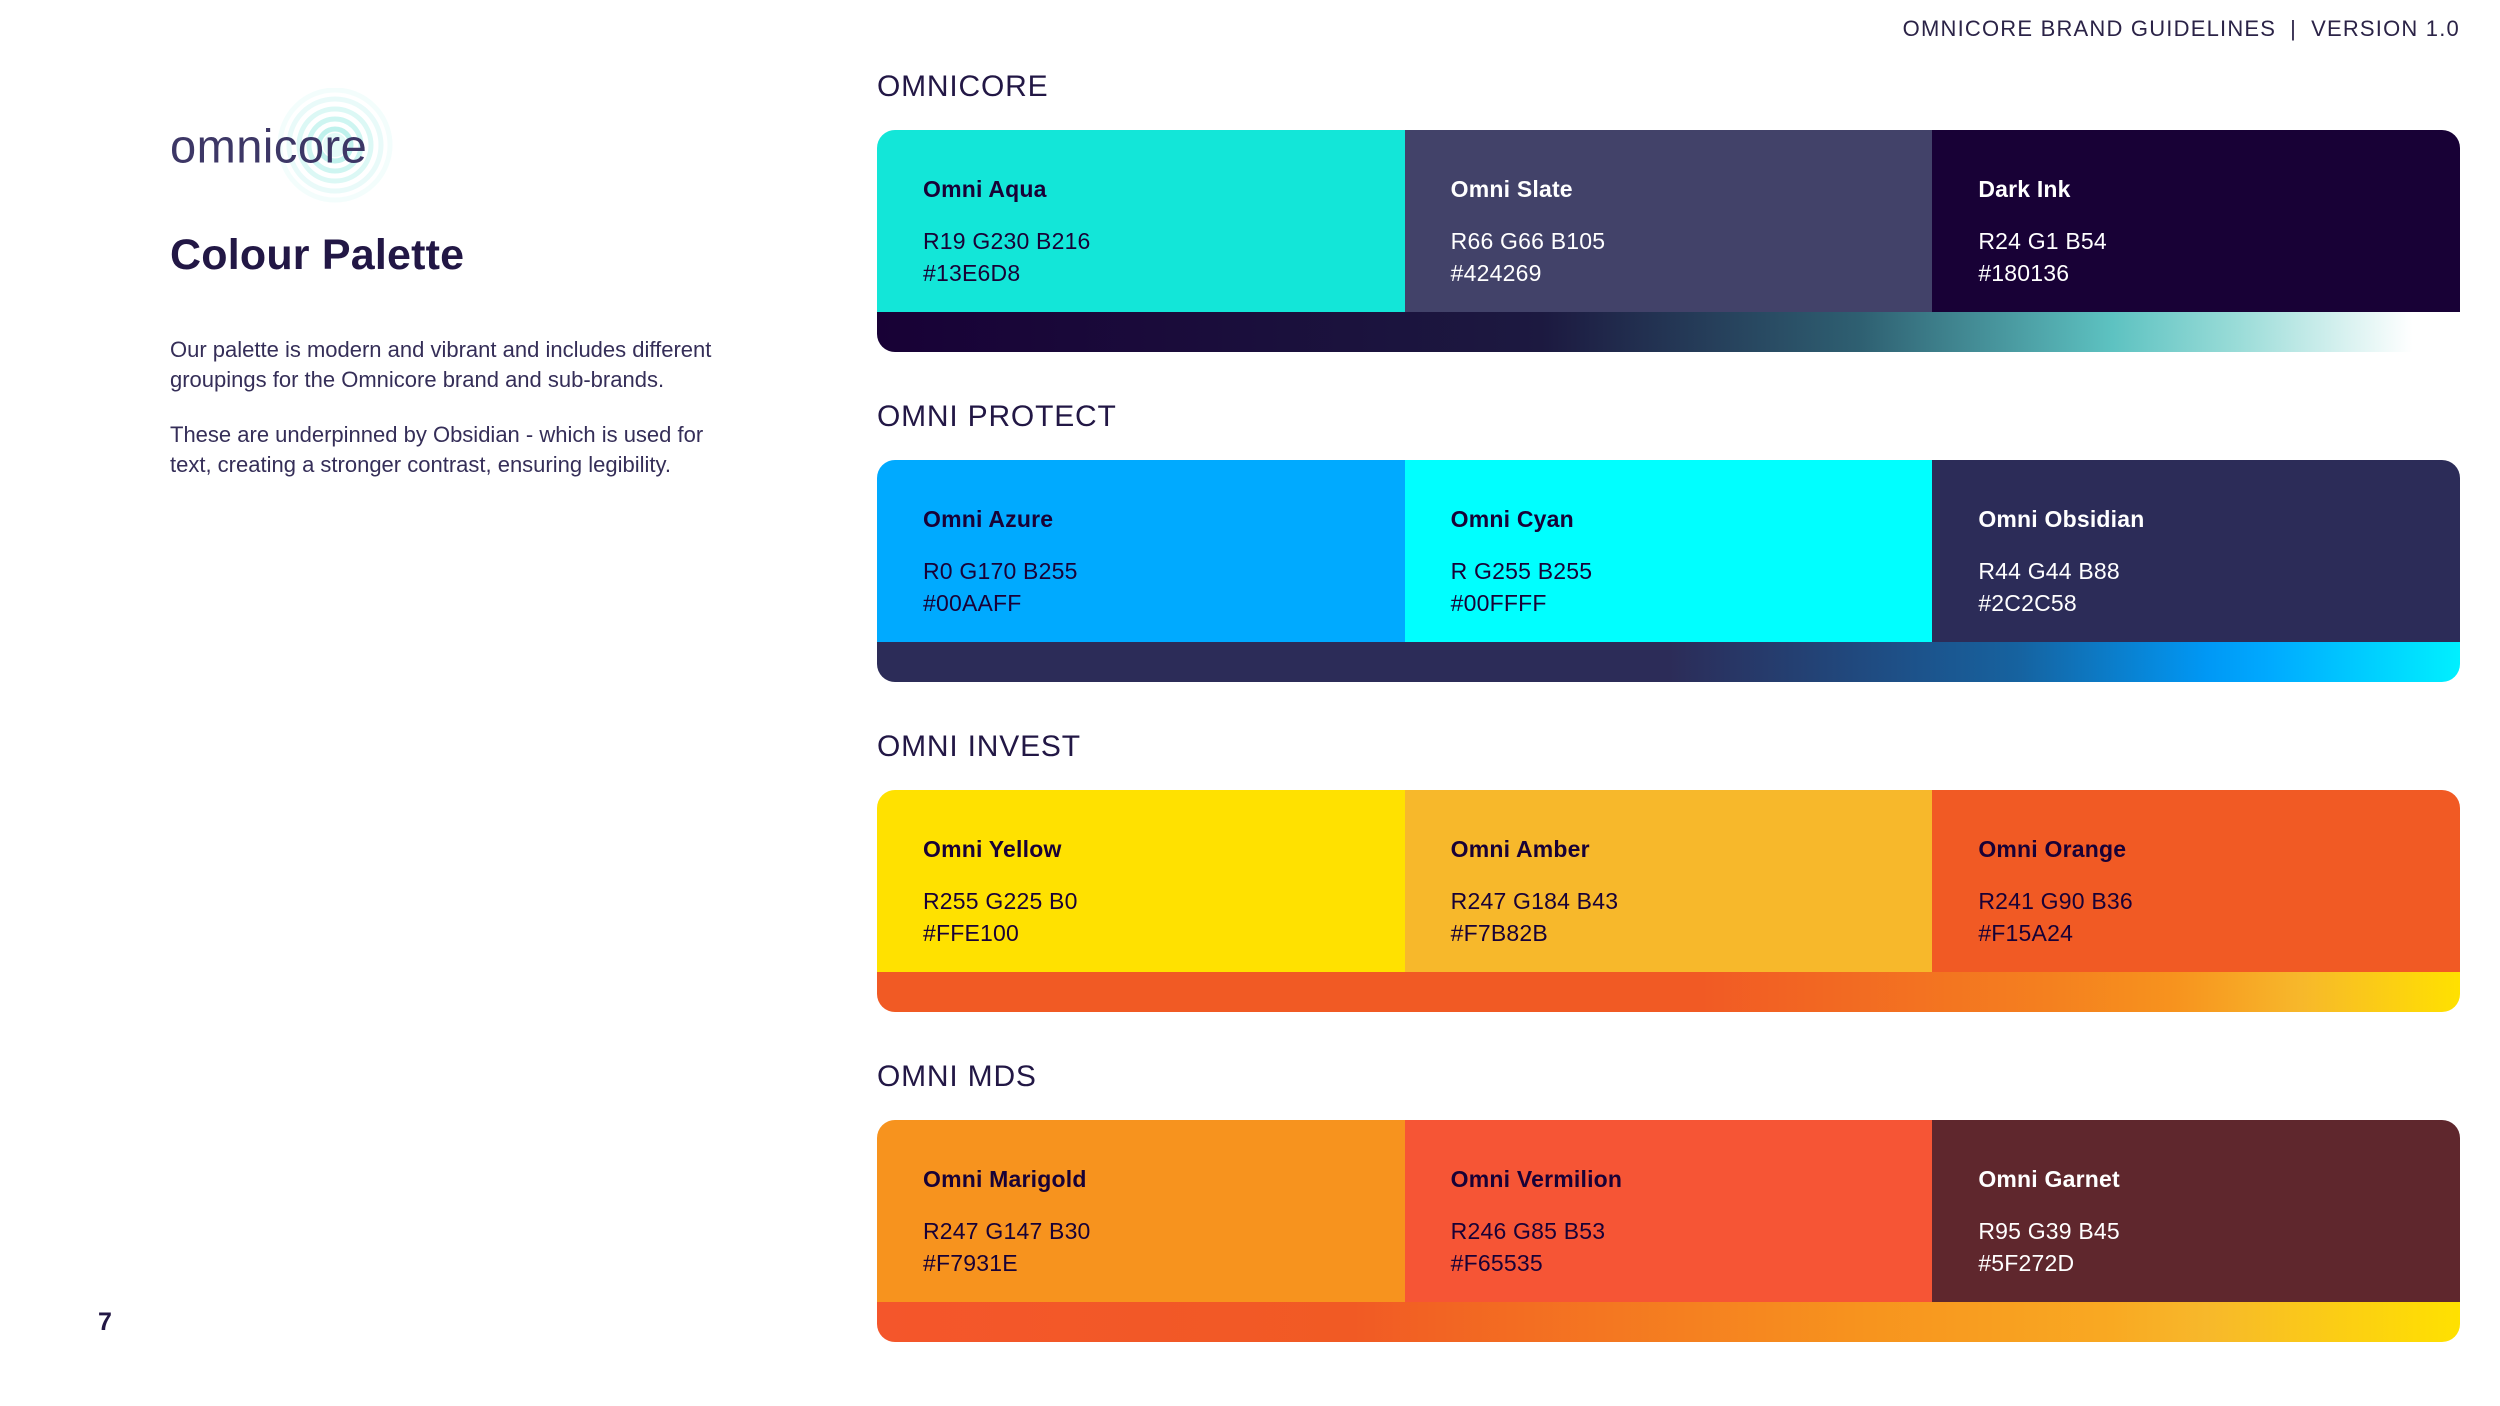 The width and height of the screenshot is (2500, 1406). Describe the element at coordinates (992, 849) in the screenshot. I see `swatch-name: Omni Yellow` at that location.